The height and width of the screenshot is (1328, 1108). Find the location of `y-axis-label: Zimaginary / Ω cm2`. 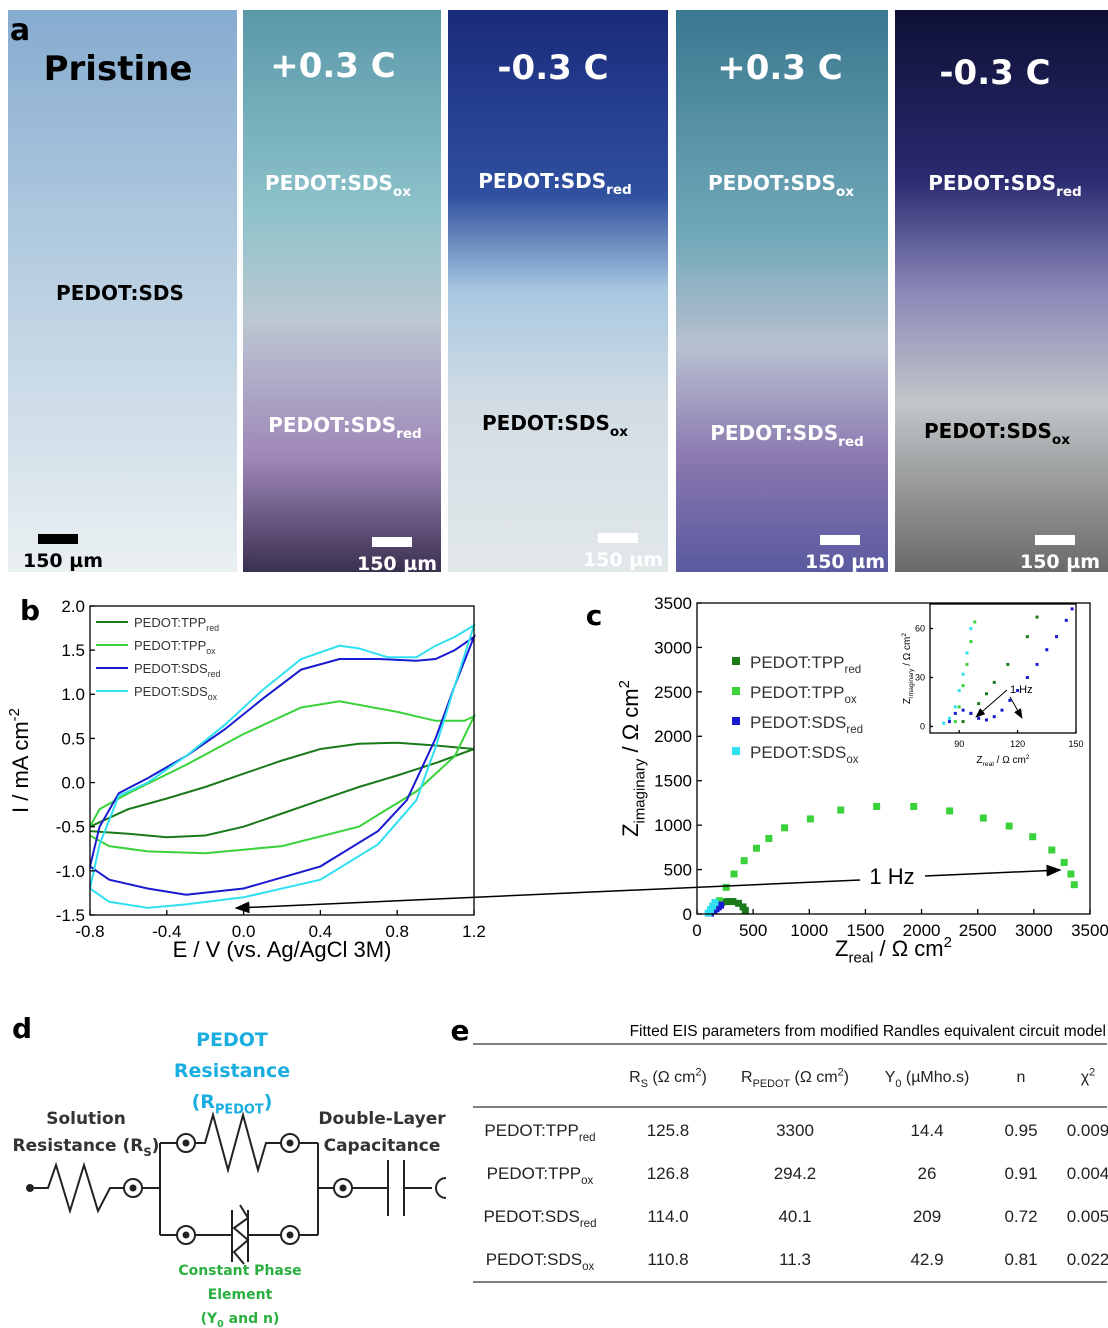

y-axis-label: Zimaginary / Ω cm2 is located at coordinates (632, 758).